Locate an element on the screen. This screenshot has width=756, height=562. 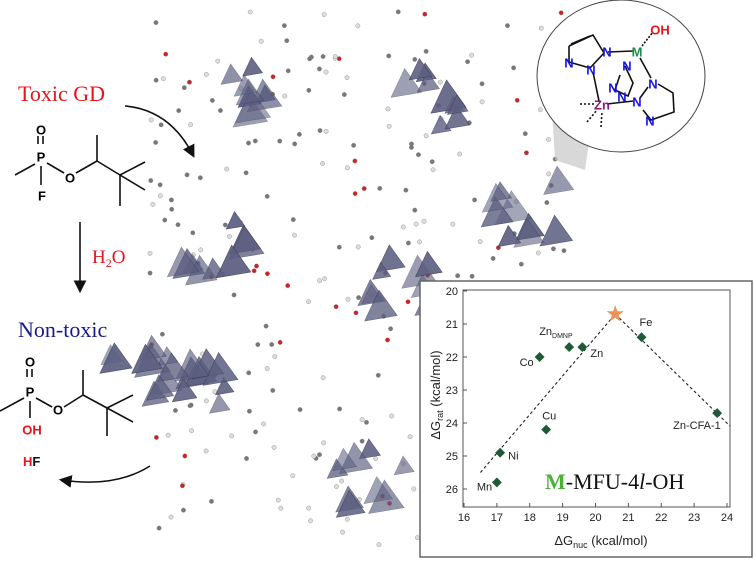
x-tick-label: 21 is located at coordinates (628, 518).